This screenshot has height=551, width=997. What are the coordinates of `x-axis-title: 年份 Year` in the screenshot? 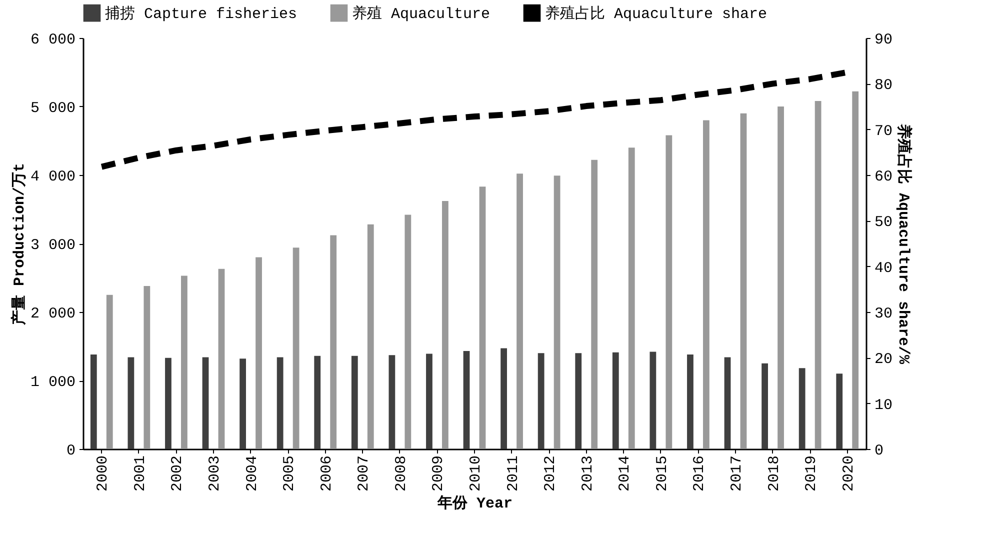 It's located at (474, 503).